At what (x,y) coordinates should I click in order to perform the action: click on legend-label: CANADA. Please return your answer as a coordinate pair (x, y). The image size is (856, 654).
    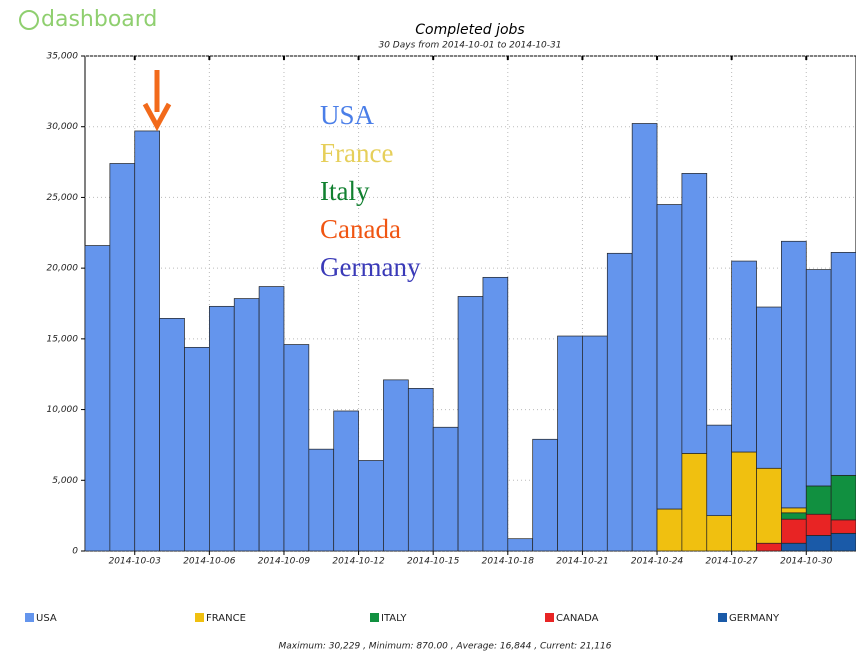
    Looking at the image, I should click on (577, 618).